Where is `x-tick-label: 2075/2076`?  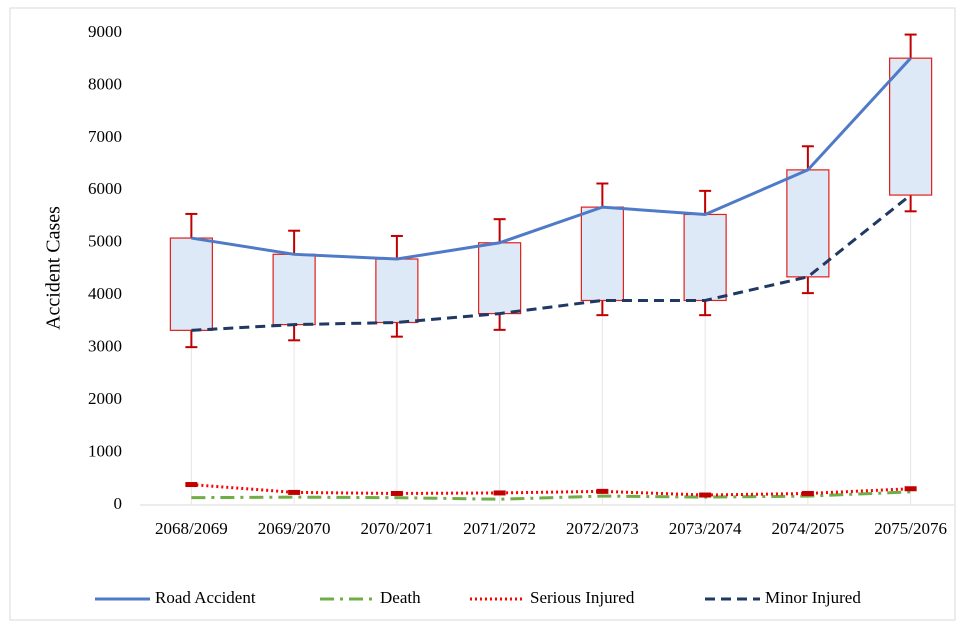
x-tick-label: 2075/2076 is located at coordinates (910, 528).